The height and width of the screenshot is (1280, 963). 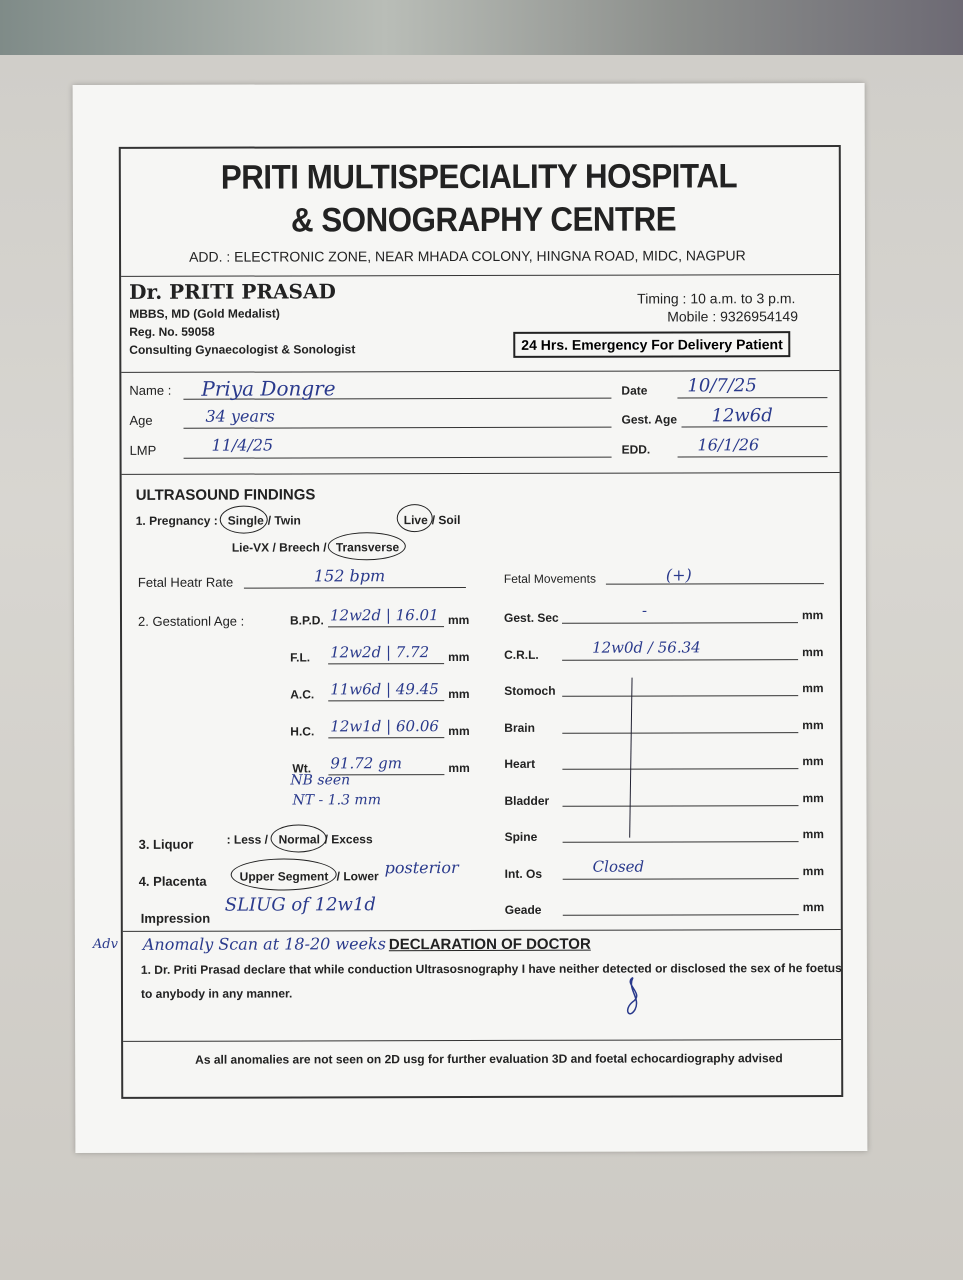 I want to click on ga-label: 2. Gestationl Age :, so click(x=191, y=621).